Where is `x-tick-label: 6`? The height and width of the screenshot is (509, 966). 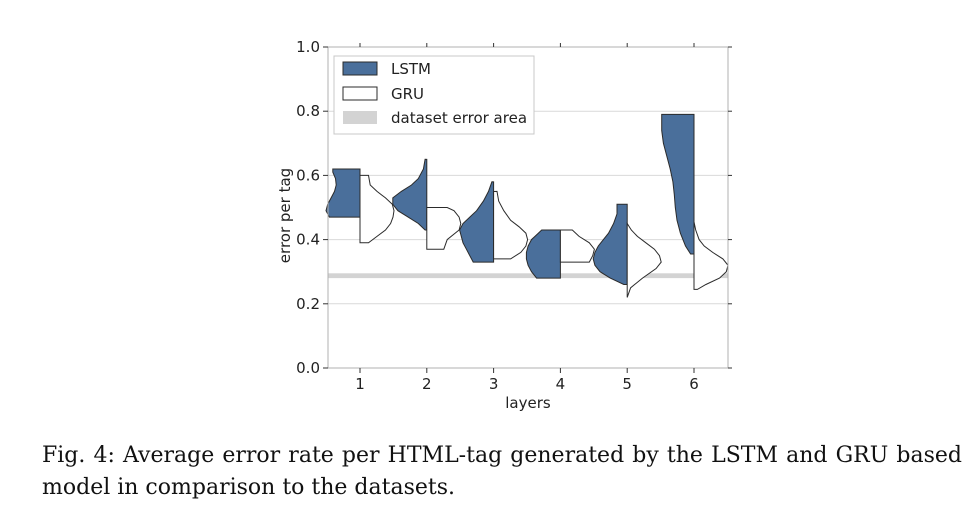
x-tick-label: 6 is located at coordinates (694, 384).